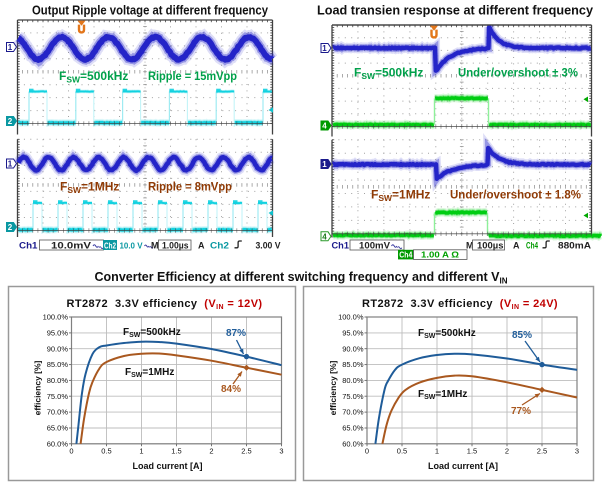 This screenshot has height=488, width=602. I want to click on svg-text: 100mV, so click(374, 246).